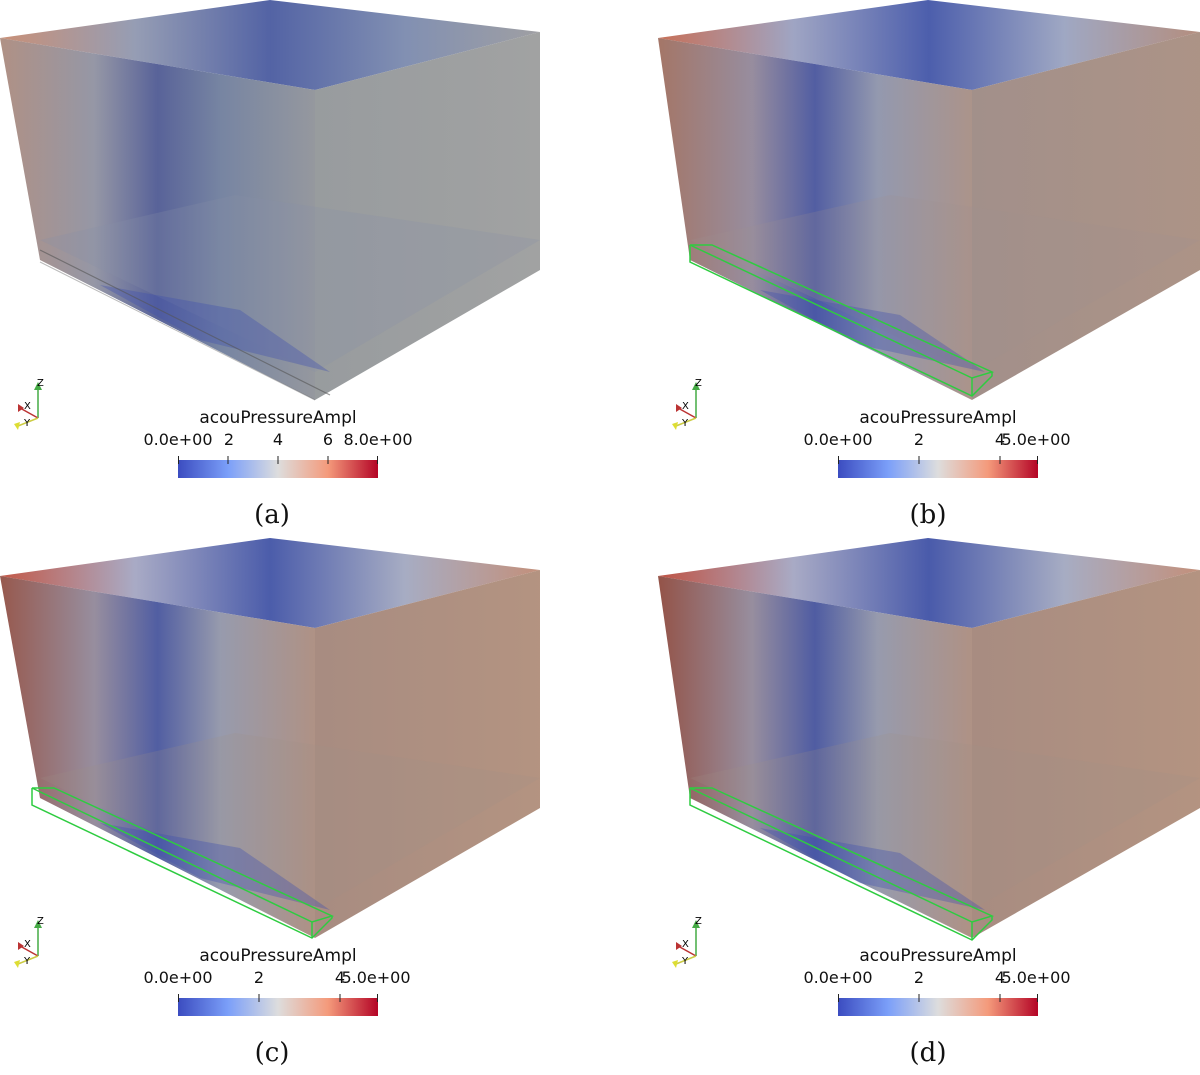  What do you see at coordinates (272, 515) in the screenshot?
I see `panel-caption: (a)` at bounding box center [272, 515].